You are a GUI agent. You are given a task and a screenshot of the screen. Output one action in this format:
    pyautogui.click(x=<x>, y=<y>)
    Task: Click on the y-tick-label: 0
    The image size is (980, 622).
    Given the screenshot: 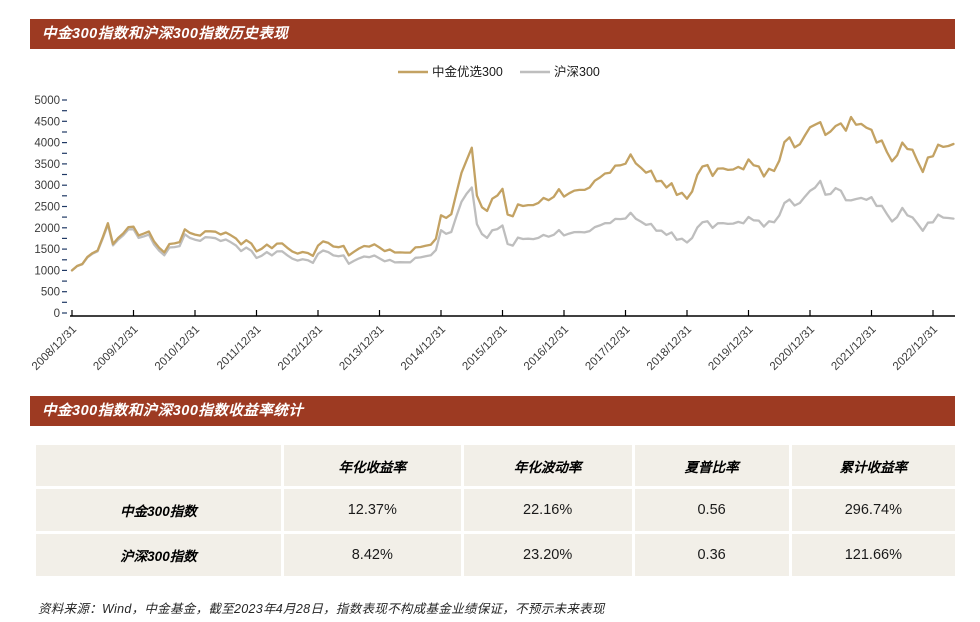 What is the action you would take?
    pyautogui.click(x=57, y=314)
    